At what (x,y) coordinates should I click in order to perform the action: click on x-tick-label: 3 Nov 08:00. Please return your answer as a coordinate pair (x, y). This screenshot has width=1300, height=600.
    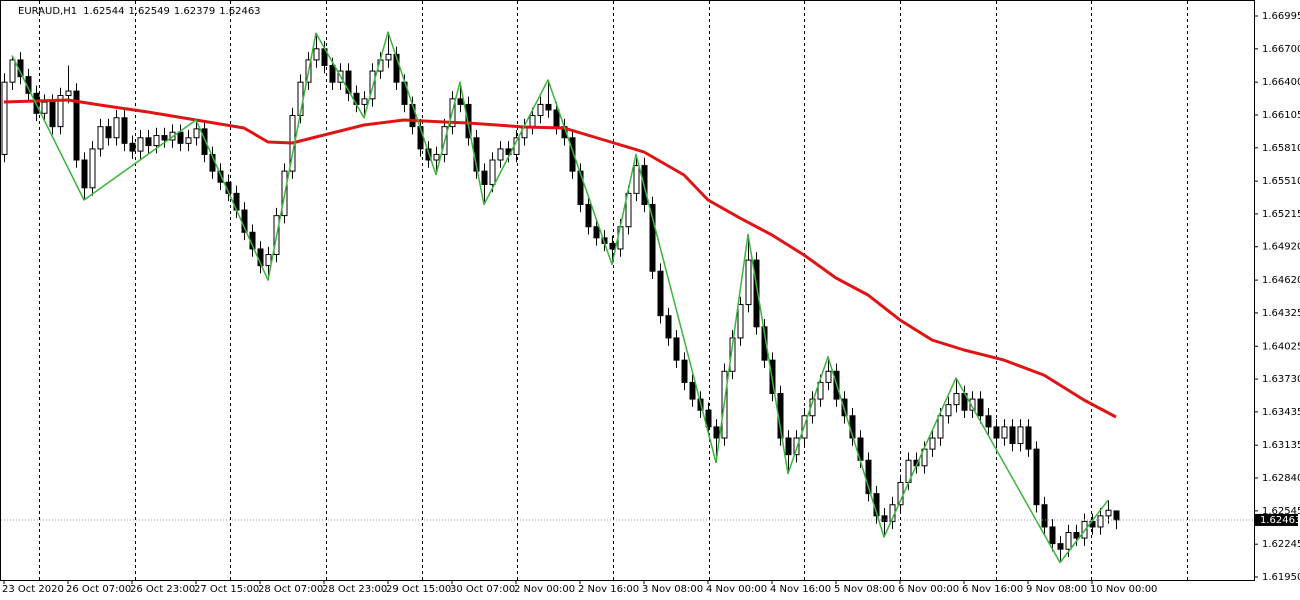
    Looking at the image, I should click on (672, 589).